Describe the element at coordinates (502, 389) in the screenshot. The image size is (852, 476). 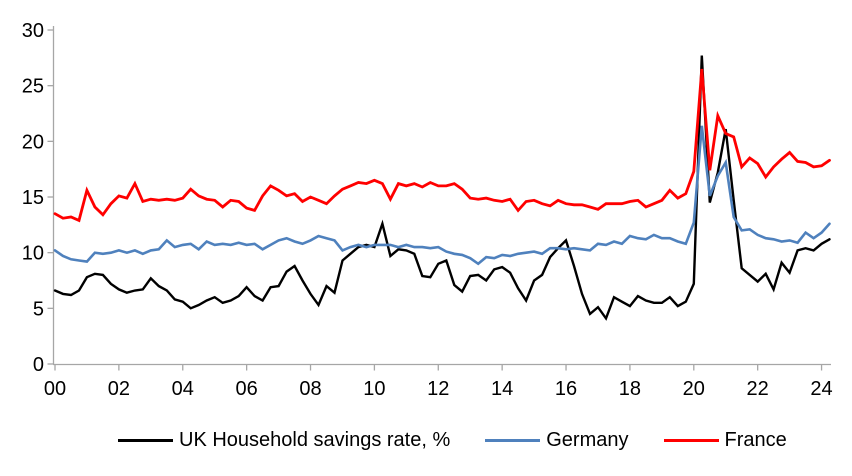
I see `x-axis-label: 14` at that location.